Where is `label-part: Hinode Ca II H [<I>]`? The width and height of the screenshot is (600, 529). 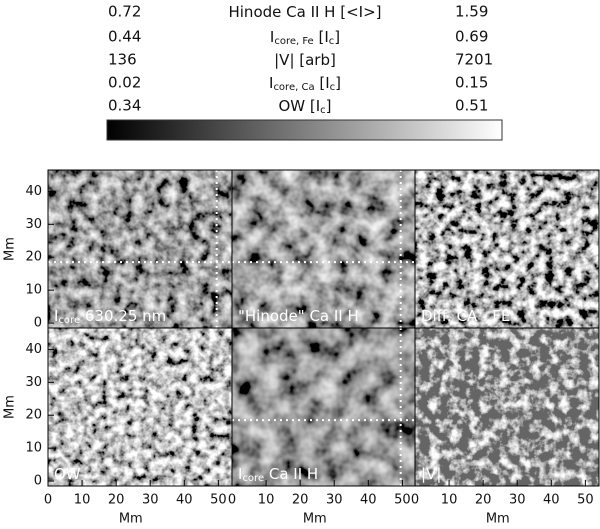 label-part: Hinode Ca II H [<I>] is located at coordinates (304, 12).